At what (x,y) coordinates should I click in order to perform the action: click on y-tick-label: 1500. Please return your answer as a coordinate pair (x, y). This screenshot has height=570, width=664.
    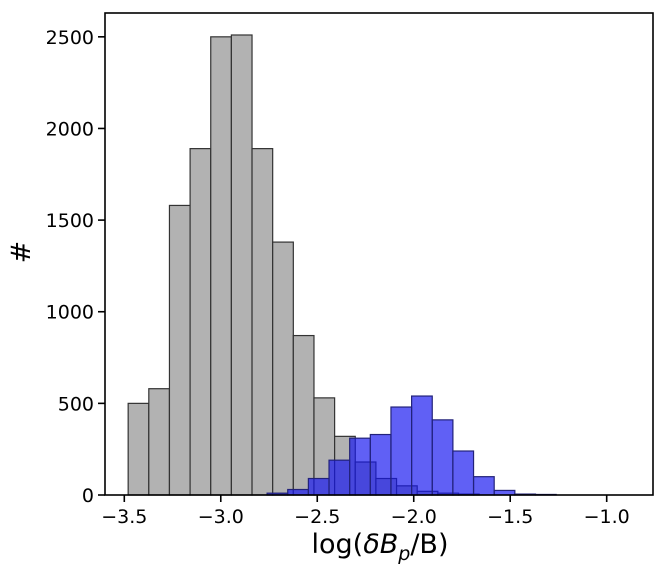
    Looking at the image, I should click on (70, 221).